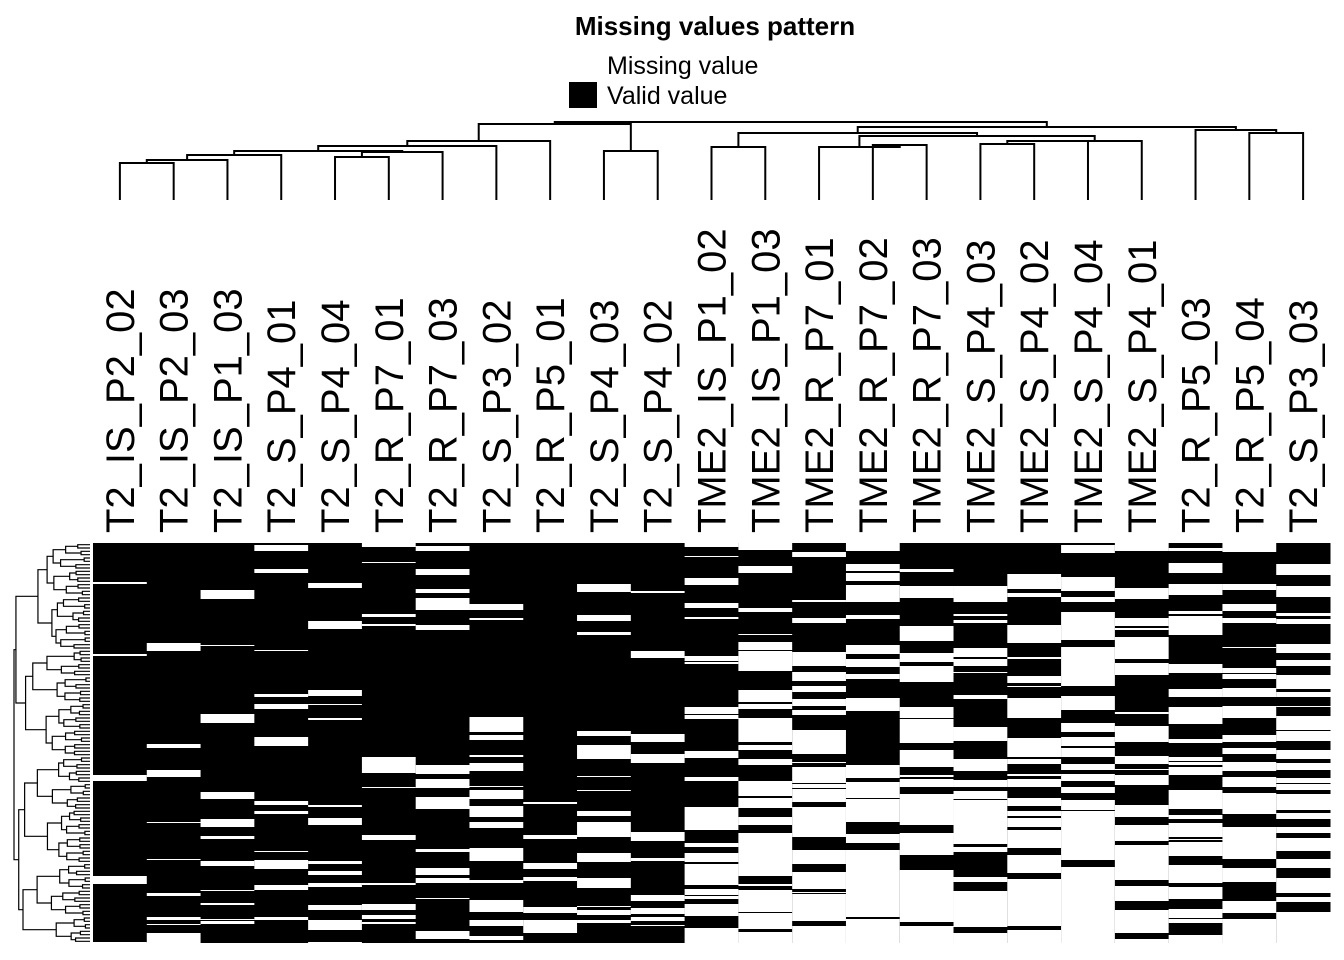 The image size is (1344, 960). I want to click on column-label: T2_S_P3_03, so click(1304, 416).